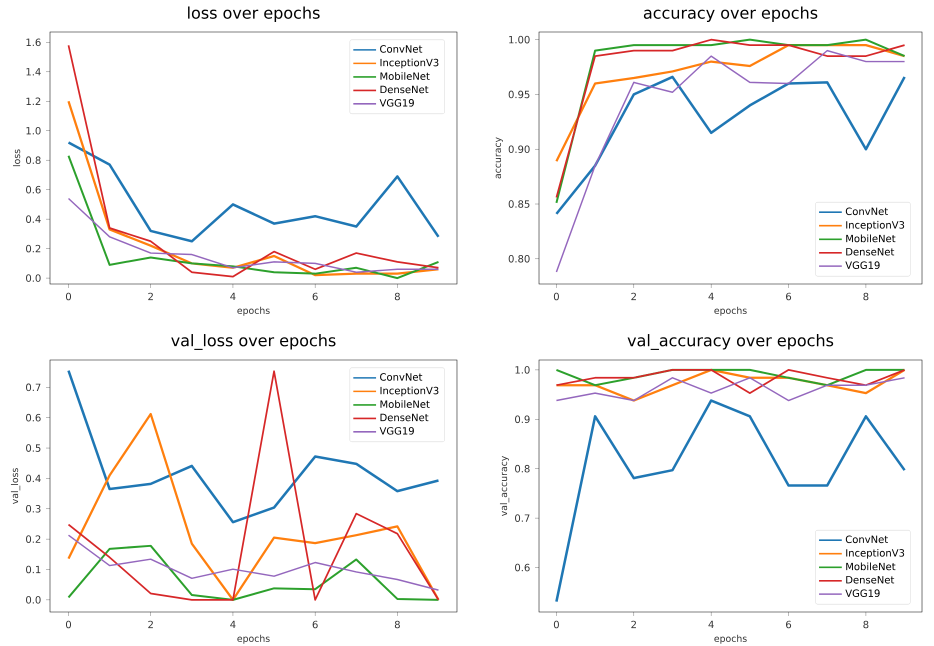  What do you see at coordinates (499, 157) in the screenshot?
I see `y-axis-title: accuracy` at bounding box center [499, 157].